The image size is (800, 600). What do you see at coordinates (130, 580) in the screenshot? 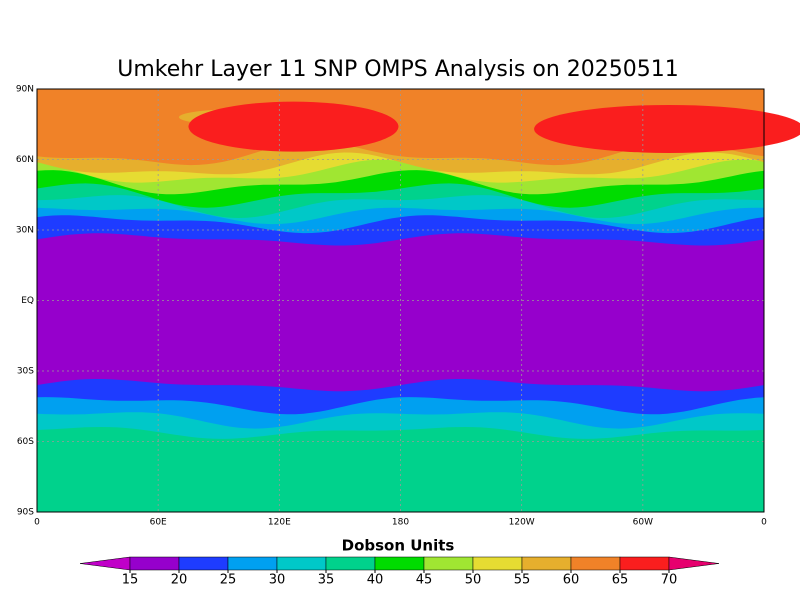
I see `colorbar-tick-label: 15` at bounding box center [130, 580].